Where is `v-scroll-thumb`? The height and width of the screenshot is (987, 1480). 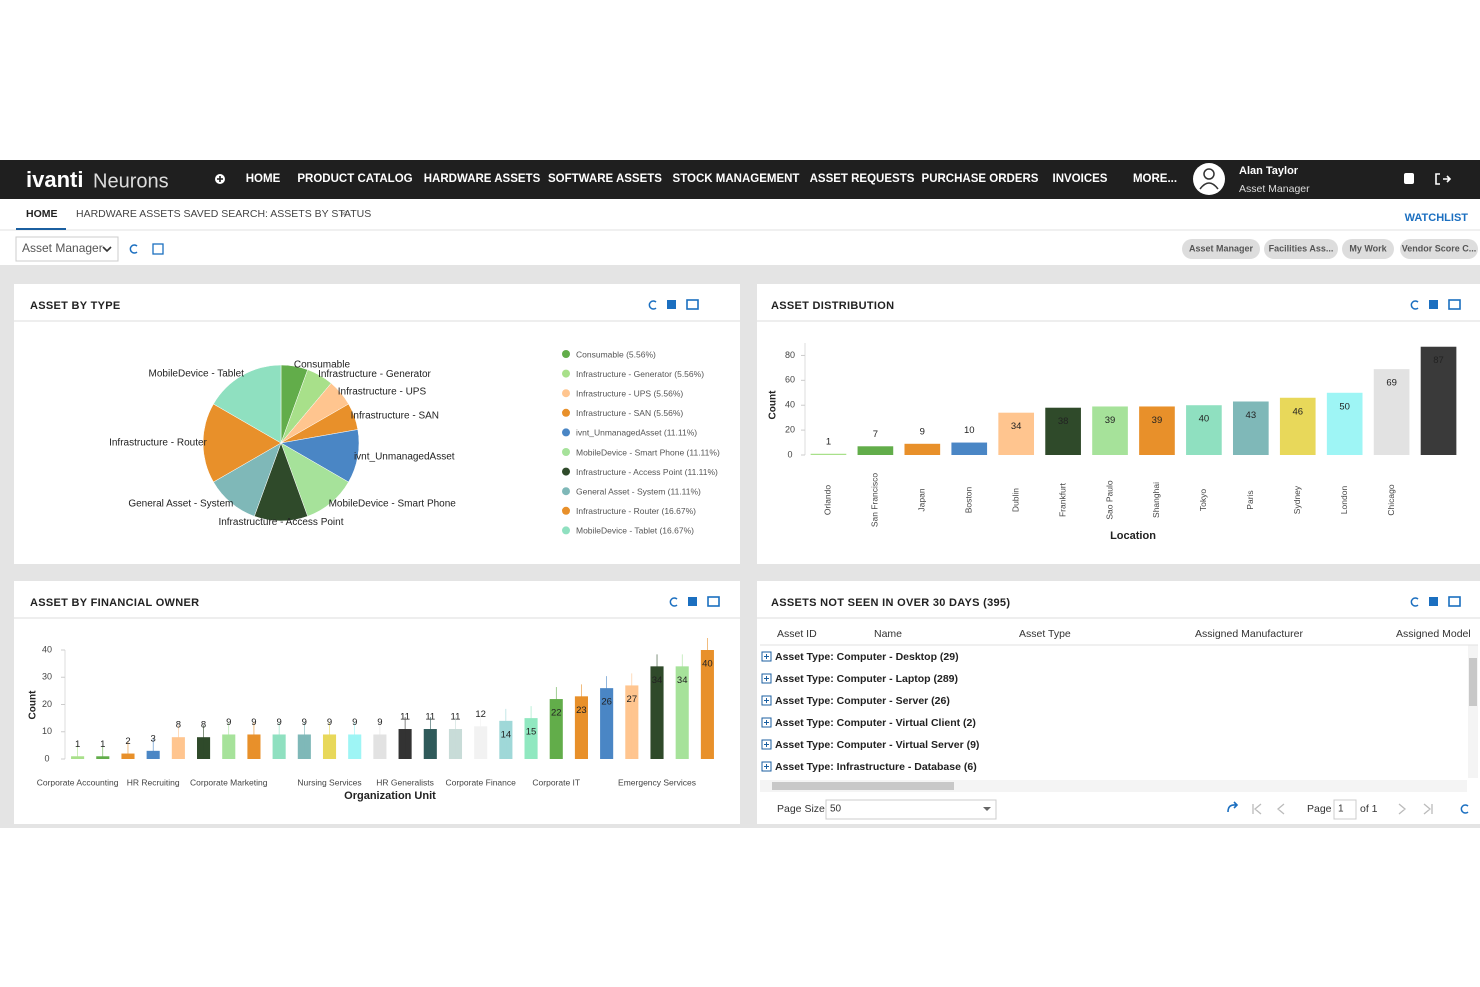
v-scroll-thumb is located at coordinates (1473, 682).